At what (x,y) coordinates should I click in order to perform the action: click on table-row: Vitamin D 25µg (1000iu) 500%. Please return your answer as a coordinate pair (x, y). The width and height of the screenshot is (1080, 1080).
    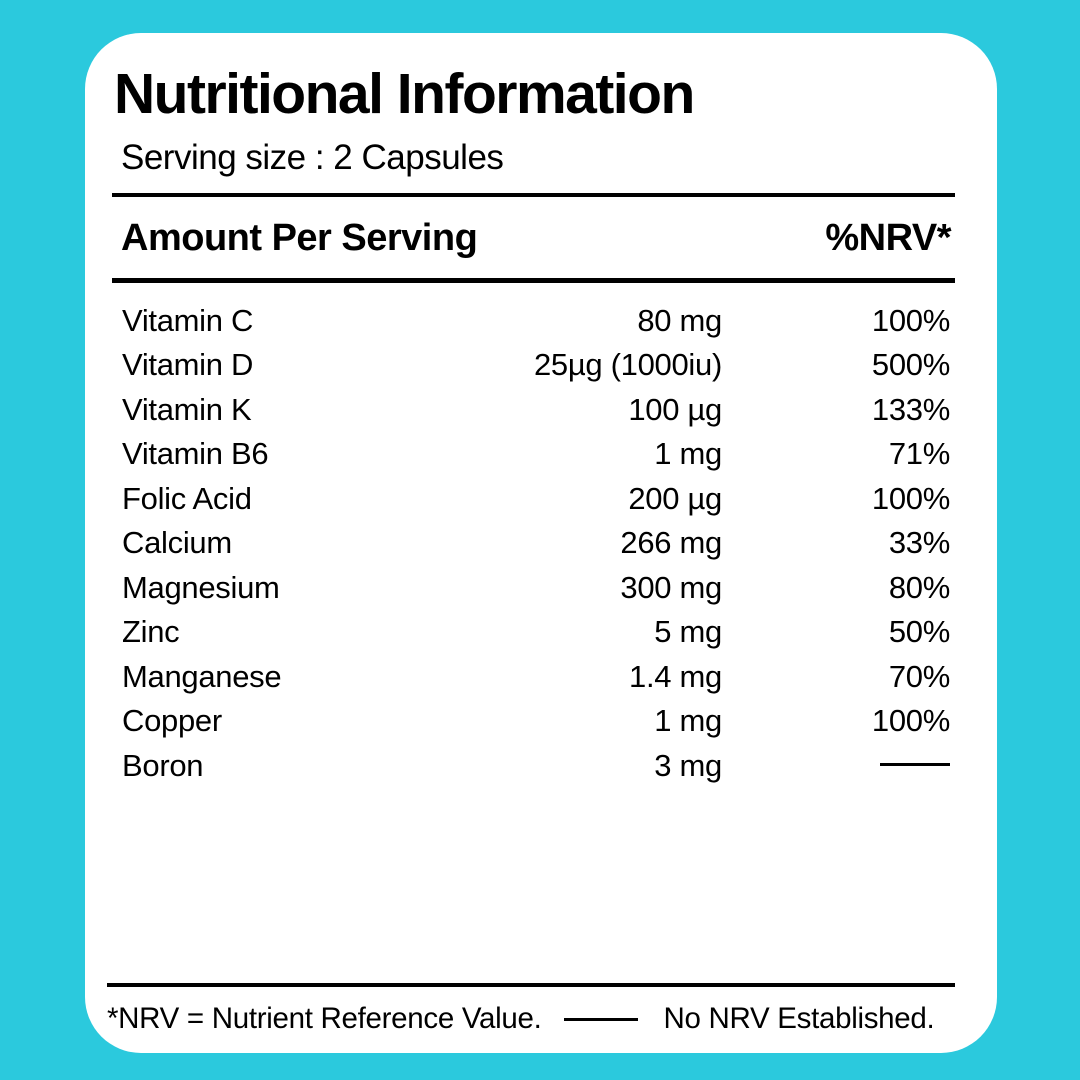
    Looking at the image, I should click on (533, 365).